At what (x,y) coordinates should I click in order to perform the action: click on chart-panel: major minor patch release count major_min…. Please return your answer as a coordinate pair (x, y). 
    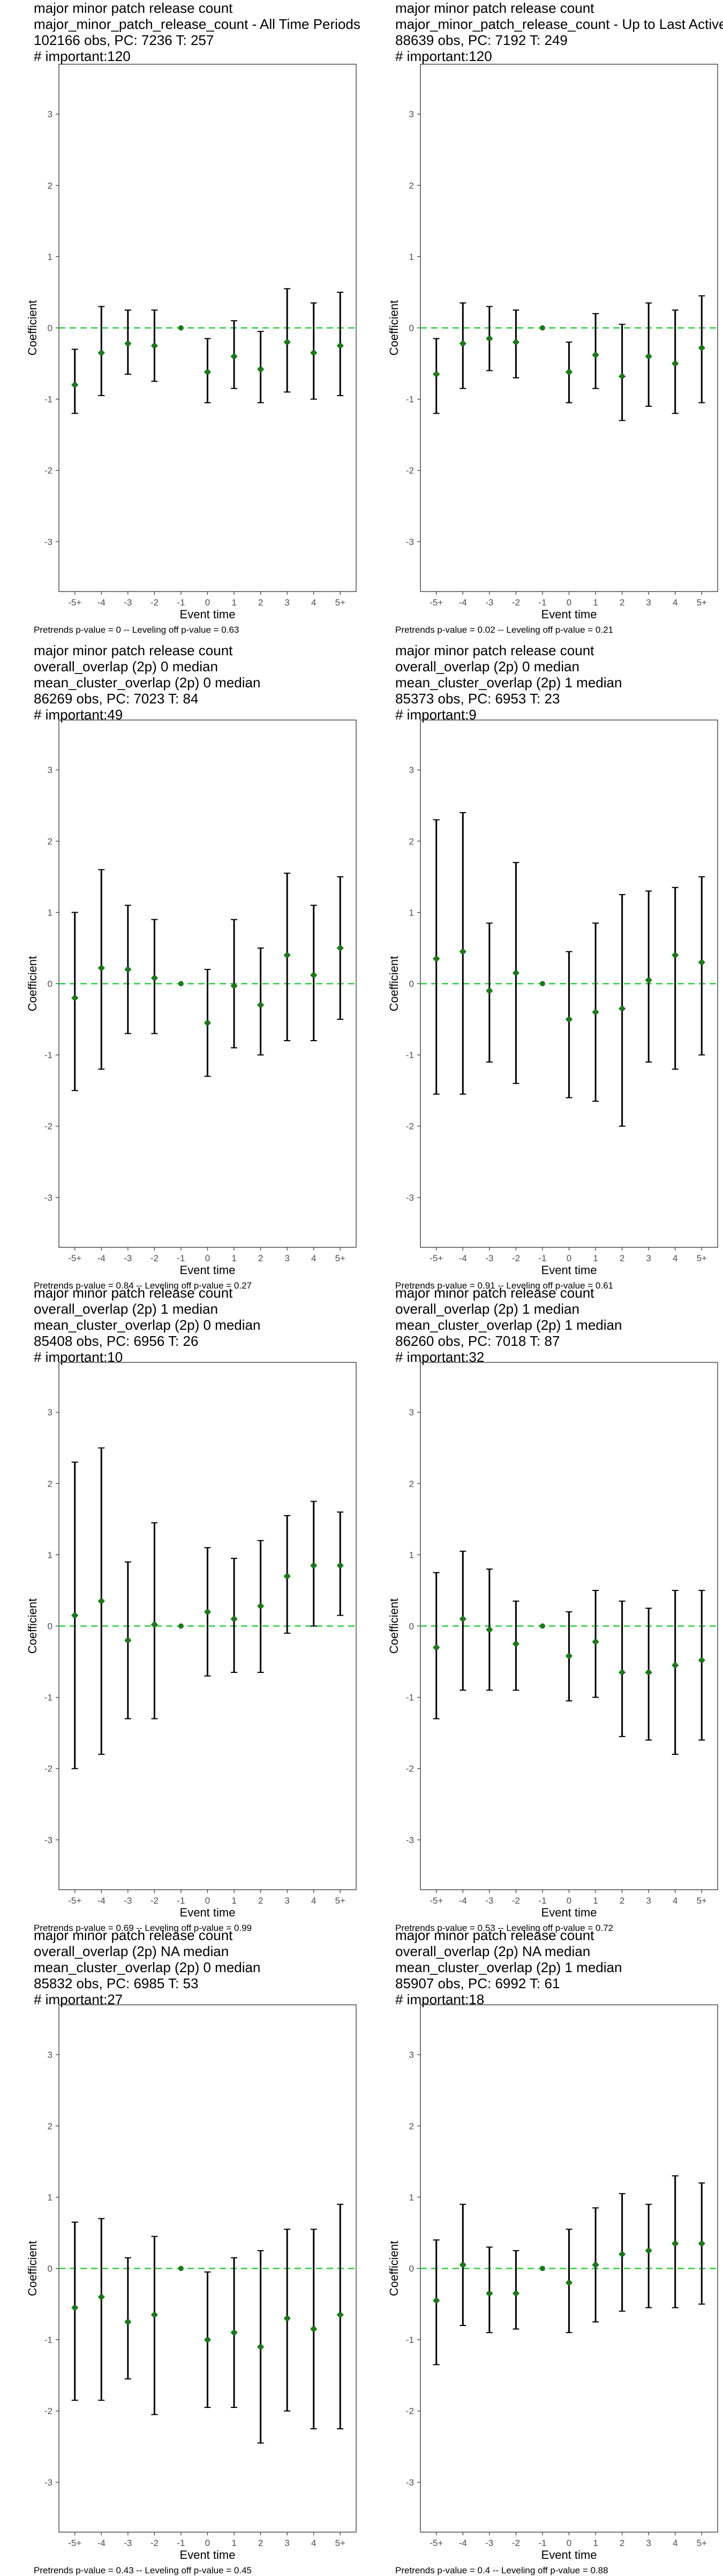
    Looking at the image, I should click on (194, 321).